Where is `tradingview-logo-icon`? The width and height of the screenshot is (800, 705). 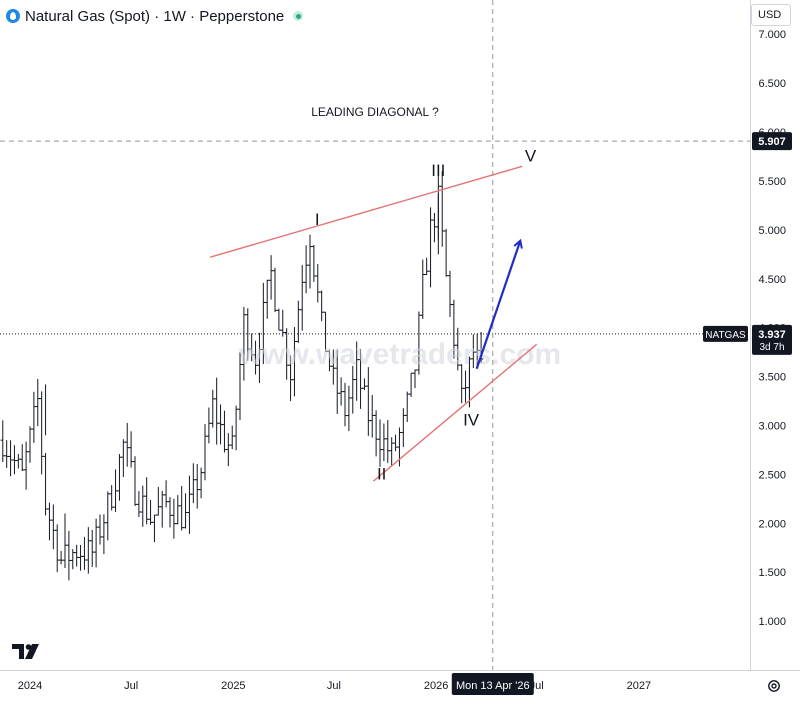
tradingview-logo-icon is located at coordinates (28, 652).